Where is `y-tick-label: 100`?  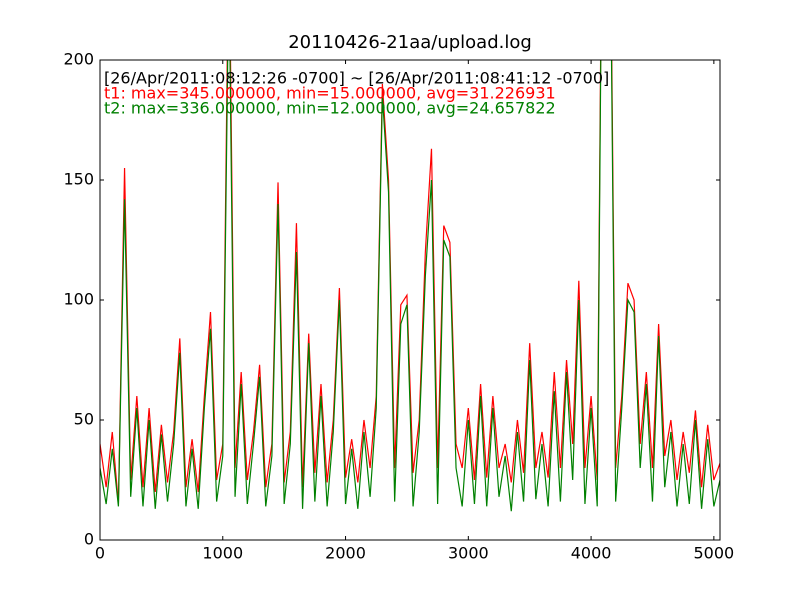
y-tick-label: 100 is located at coordinates (78, 299).